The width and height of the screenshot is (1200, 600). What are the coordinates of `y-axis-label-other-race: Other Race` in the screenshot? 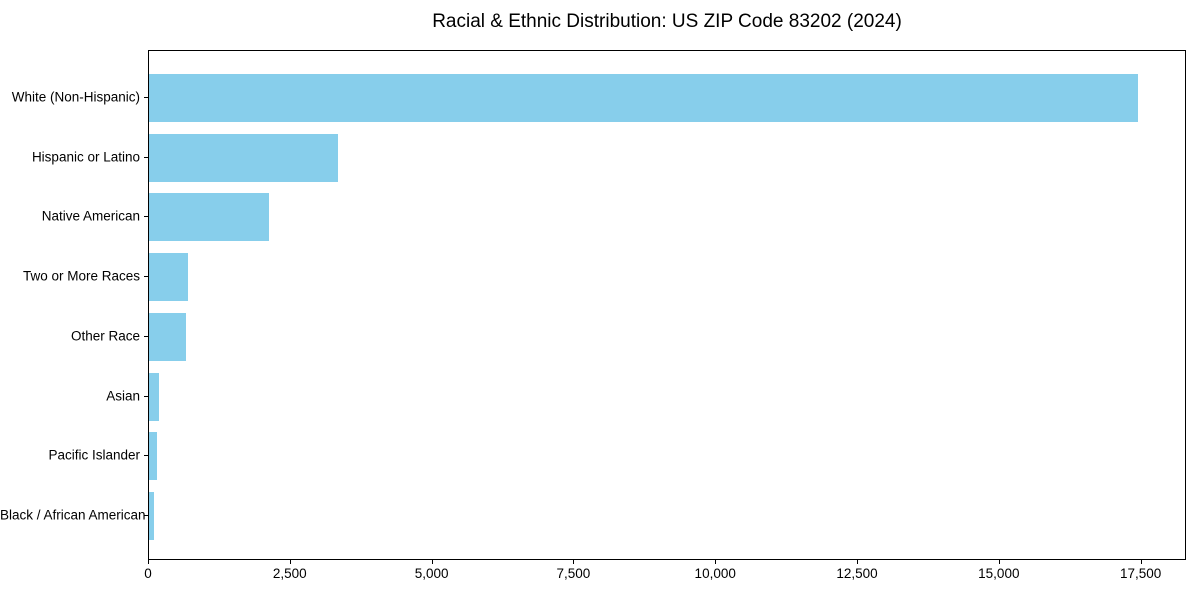 It's located at (105, 336).